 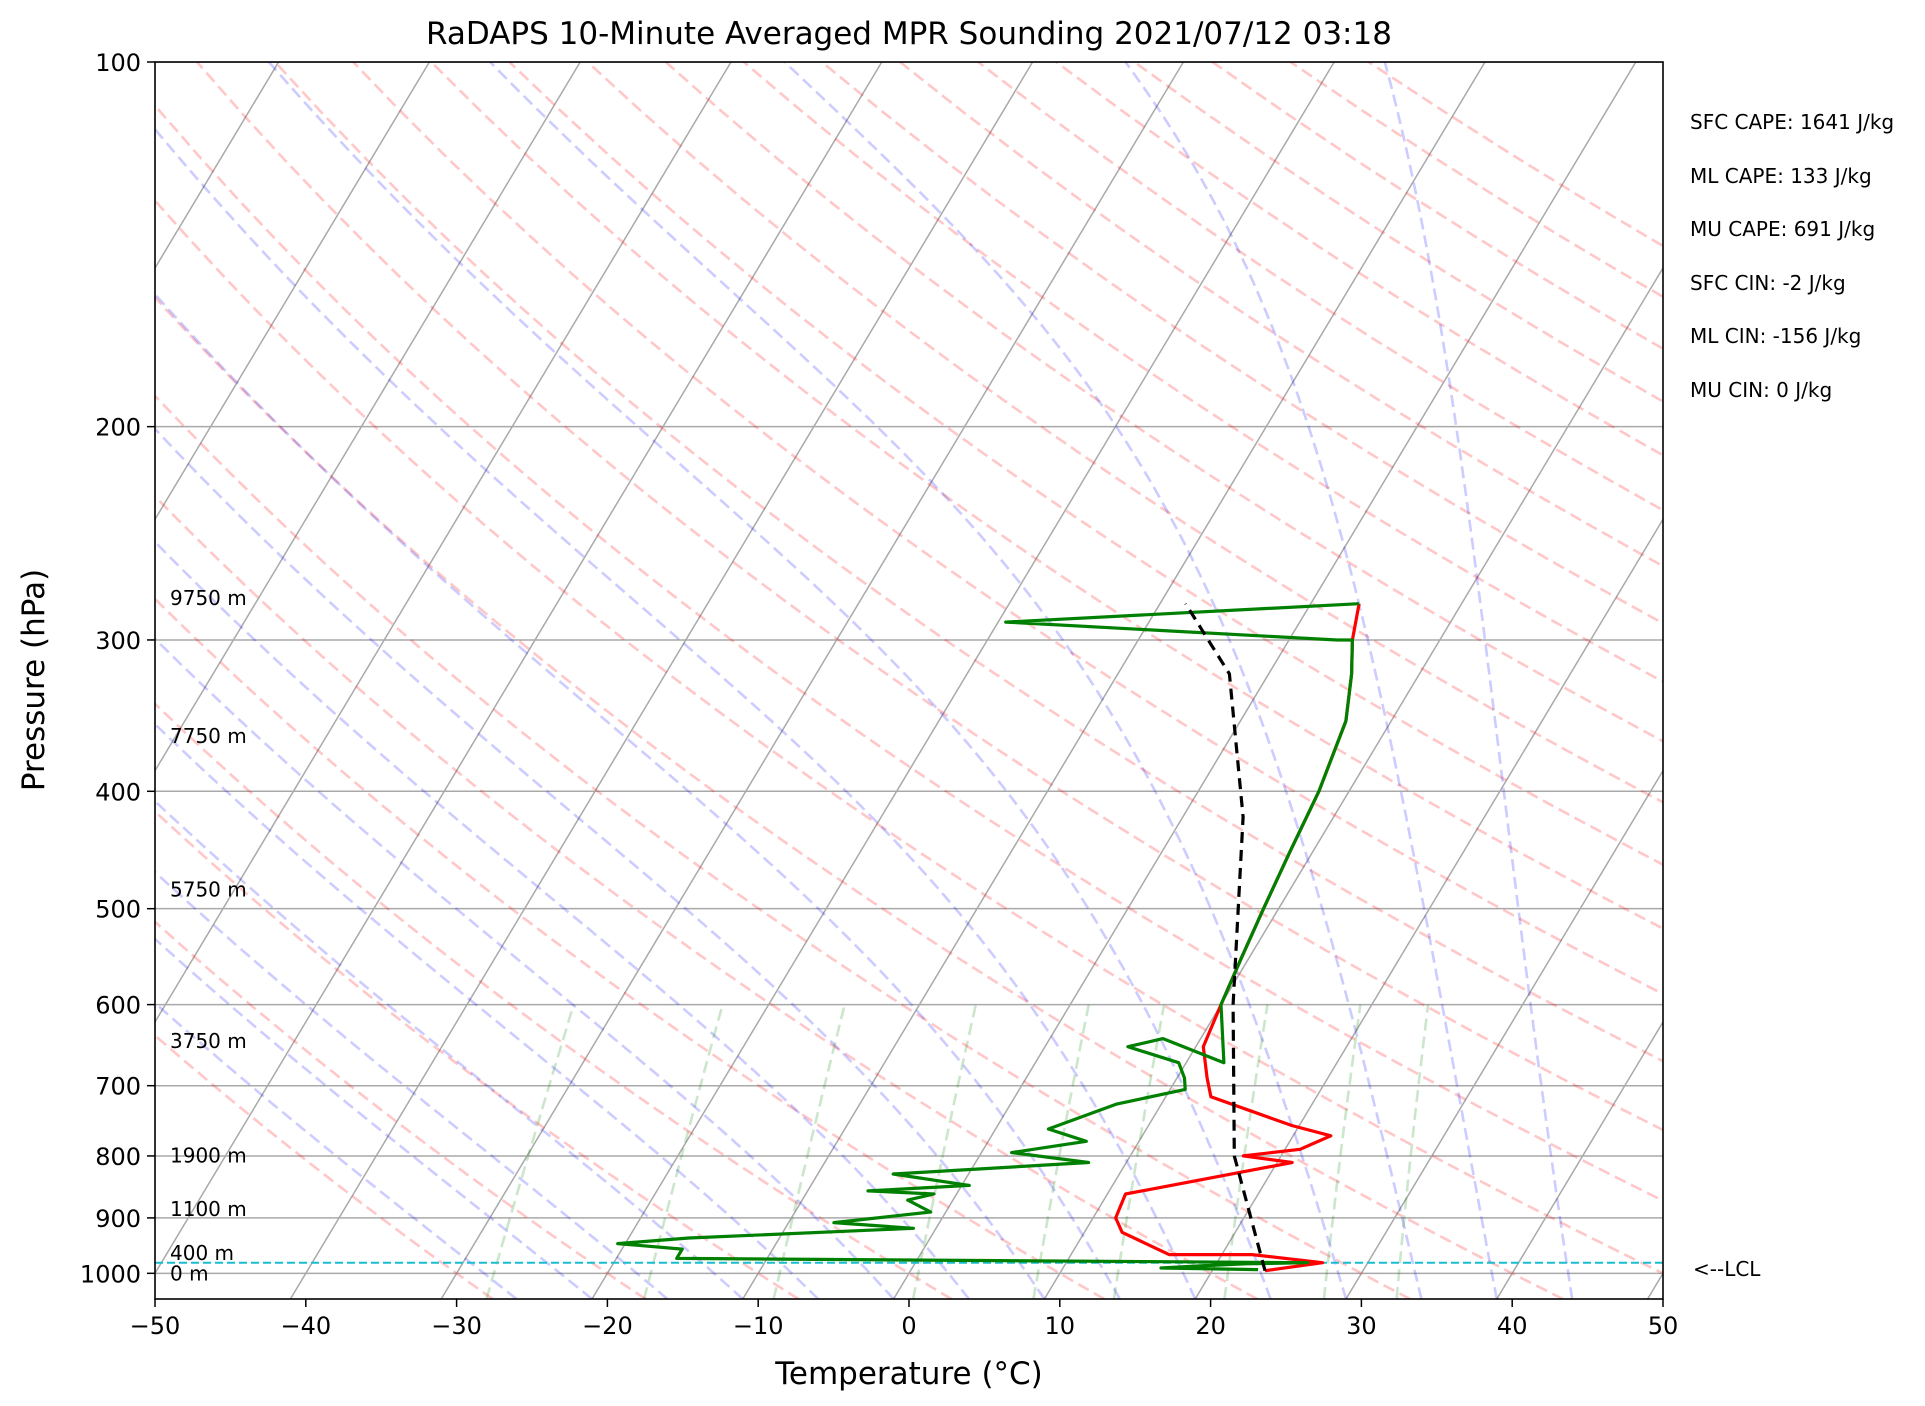 What do you see at coordinates (456, 1326) in the screenshot?
I see `x-tick-label: −30` at bounding box center [456, 1326].